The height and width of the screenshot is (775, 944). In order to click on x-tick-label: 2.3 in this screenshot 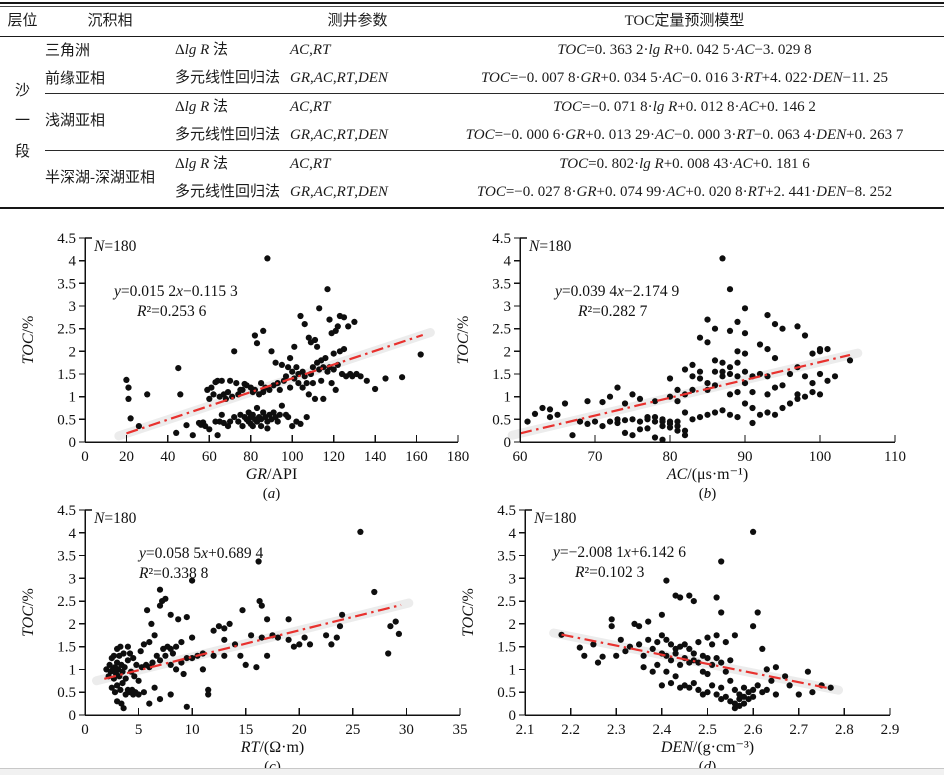, I will do `click(616, 730)`.